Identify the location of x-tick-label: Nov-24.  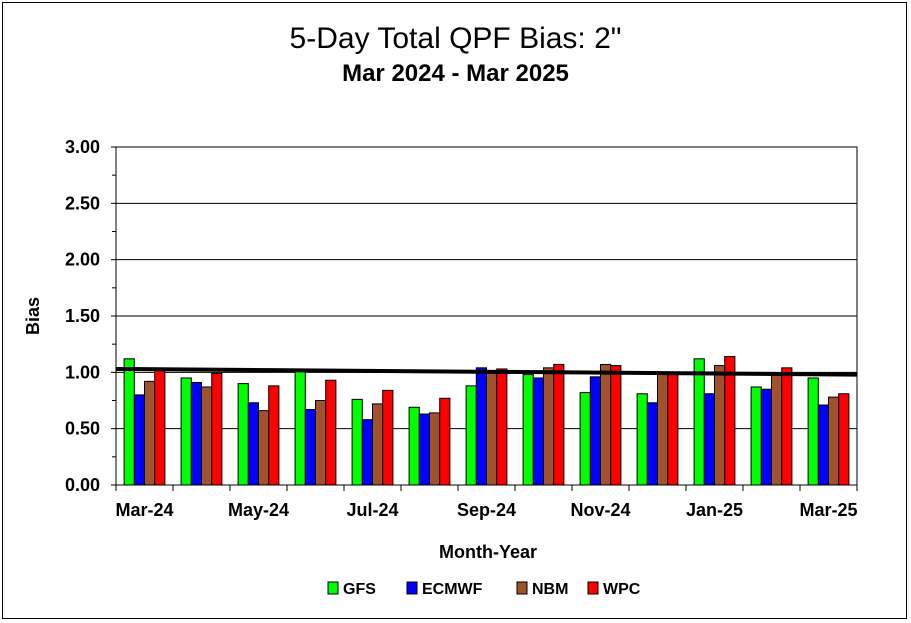
(600, 510).